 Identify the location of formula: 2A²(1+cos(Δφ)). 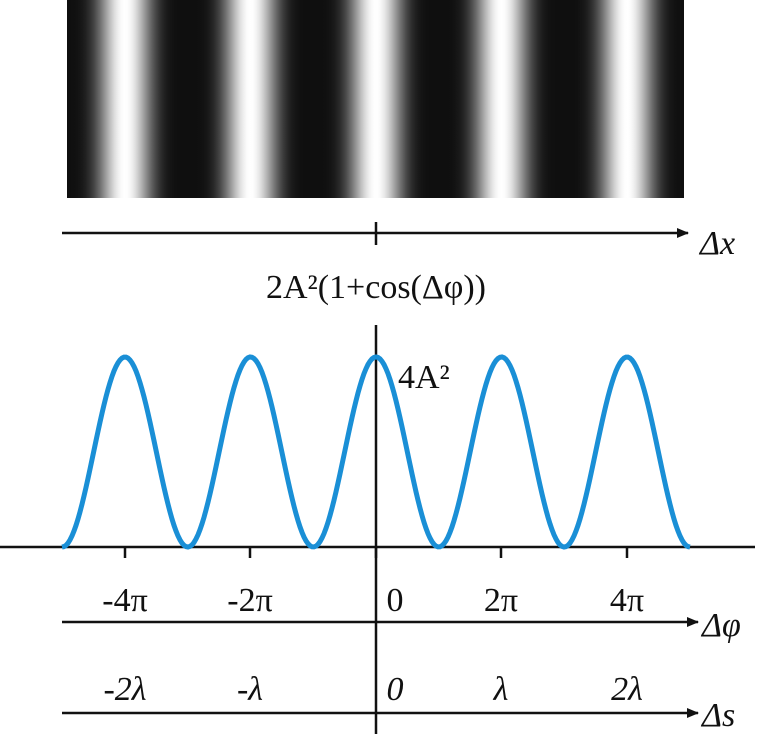
(376, 287).